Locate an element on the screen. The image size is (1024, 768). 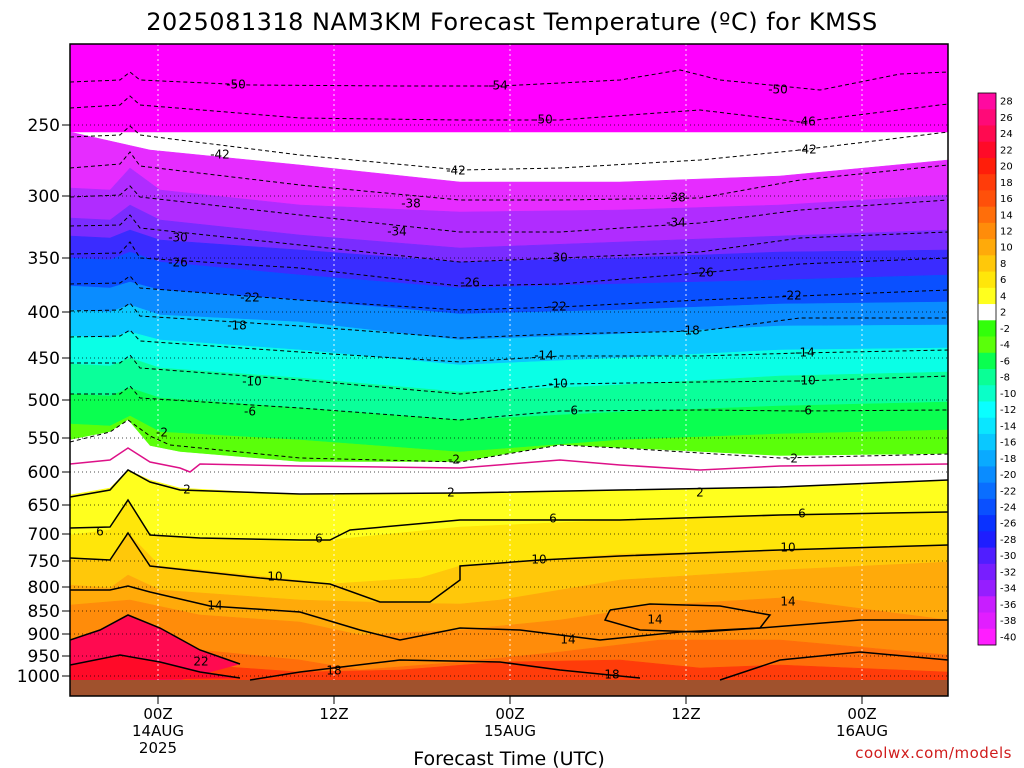
colorbar-label-16: -6 is located at coordinates (1005, 361).